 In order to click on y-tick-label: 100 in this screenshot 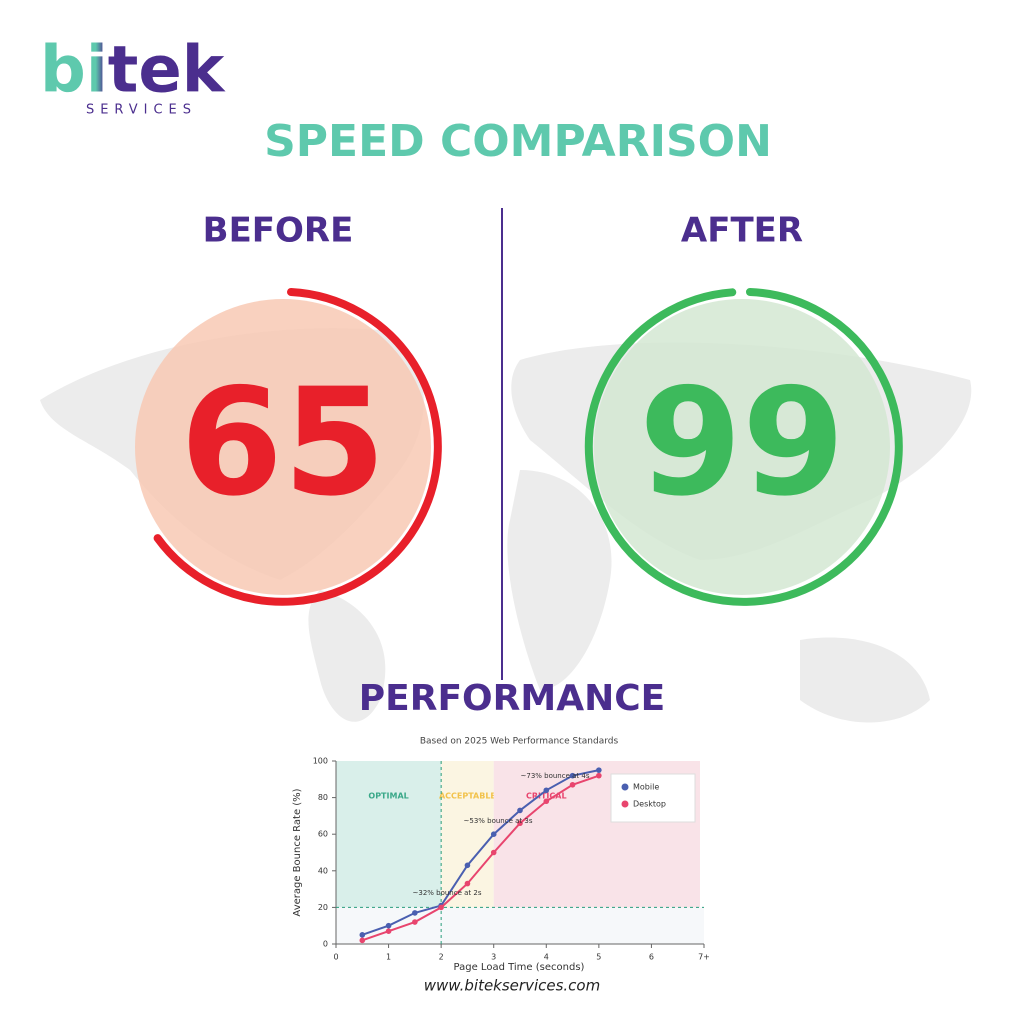, I will do `click(320, 761)`.